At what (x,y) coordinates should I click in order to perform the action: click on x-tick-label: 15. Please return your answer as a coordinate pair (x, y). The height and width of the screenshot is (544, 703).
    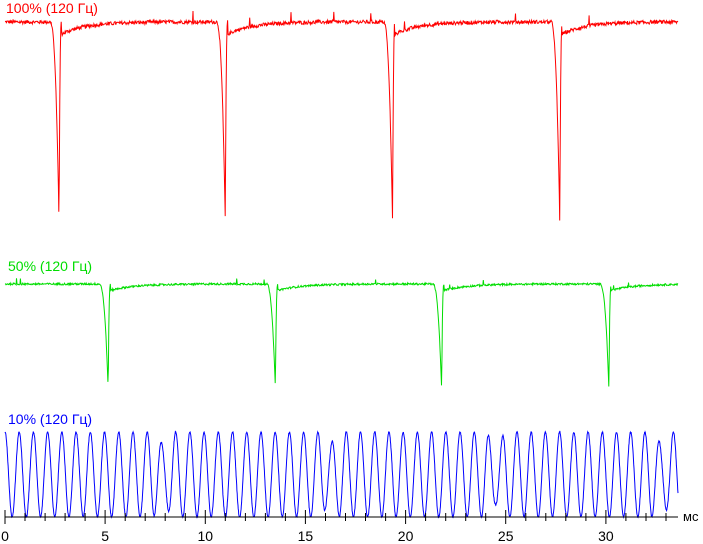
    Looking at the image, I should click on (306, 536).